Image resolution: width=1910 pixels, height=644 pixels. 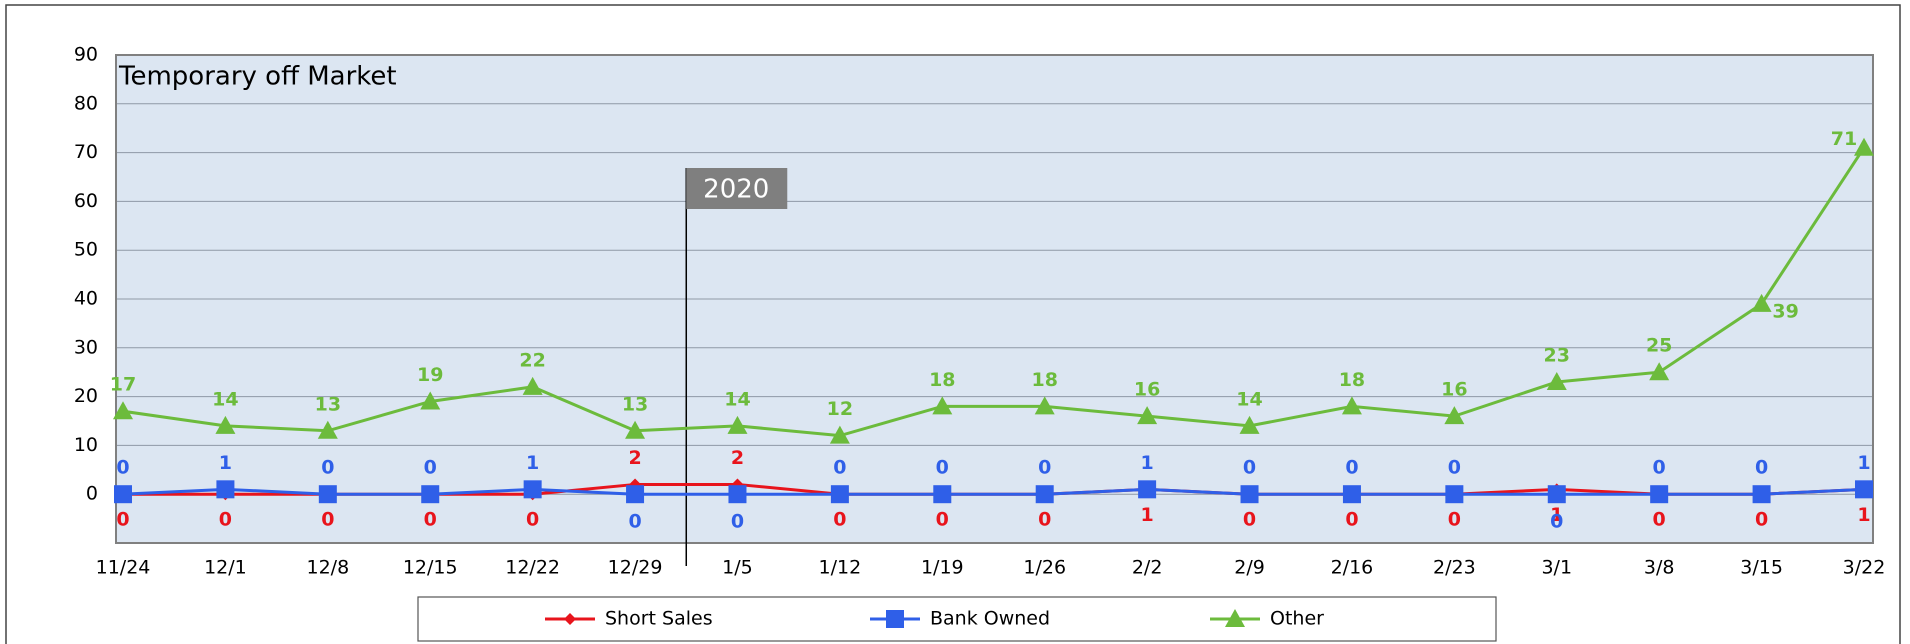 I want to click on y-tick-label: 90, so click(x=86, y=55).